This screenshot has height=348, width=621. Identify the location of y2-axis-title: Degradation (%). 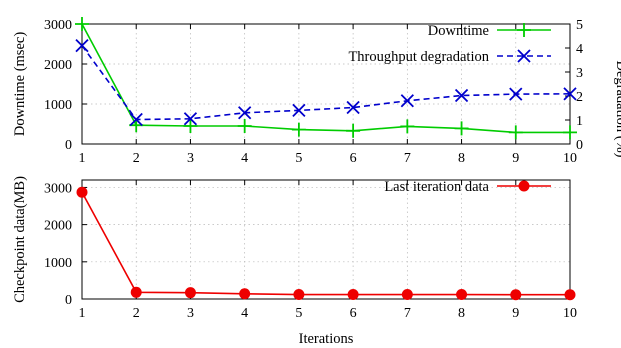
(617, 108).